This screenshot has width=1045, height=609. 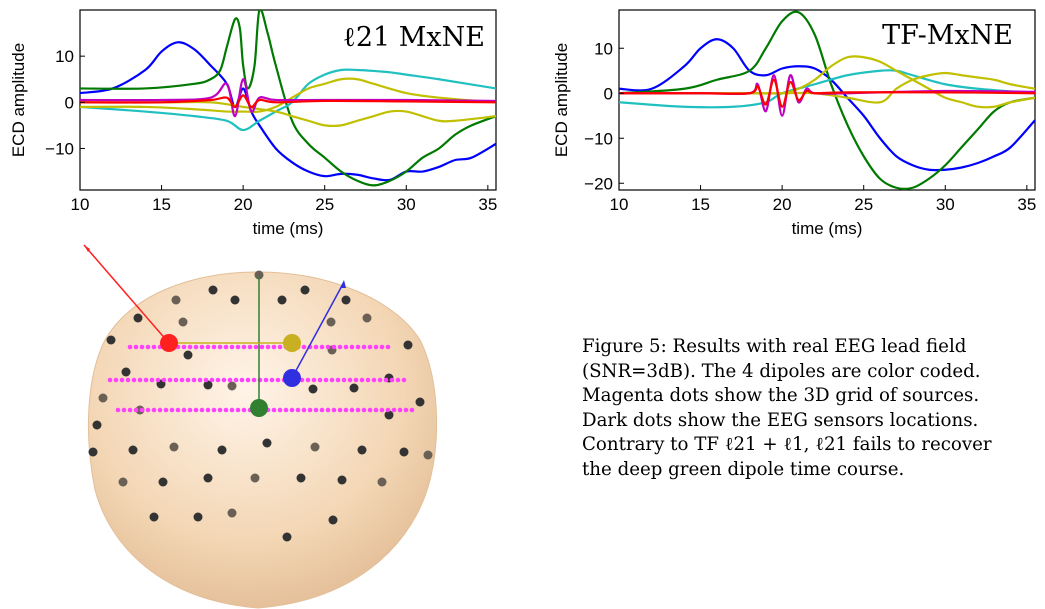 What do you see at coordinates (561, 100) in the screenshot?
I see `y-axis-label: ECD amplitude` at bounding box center [561, 100].